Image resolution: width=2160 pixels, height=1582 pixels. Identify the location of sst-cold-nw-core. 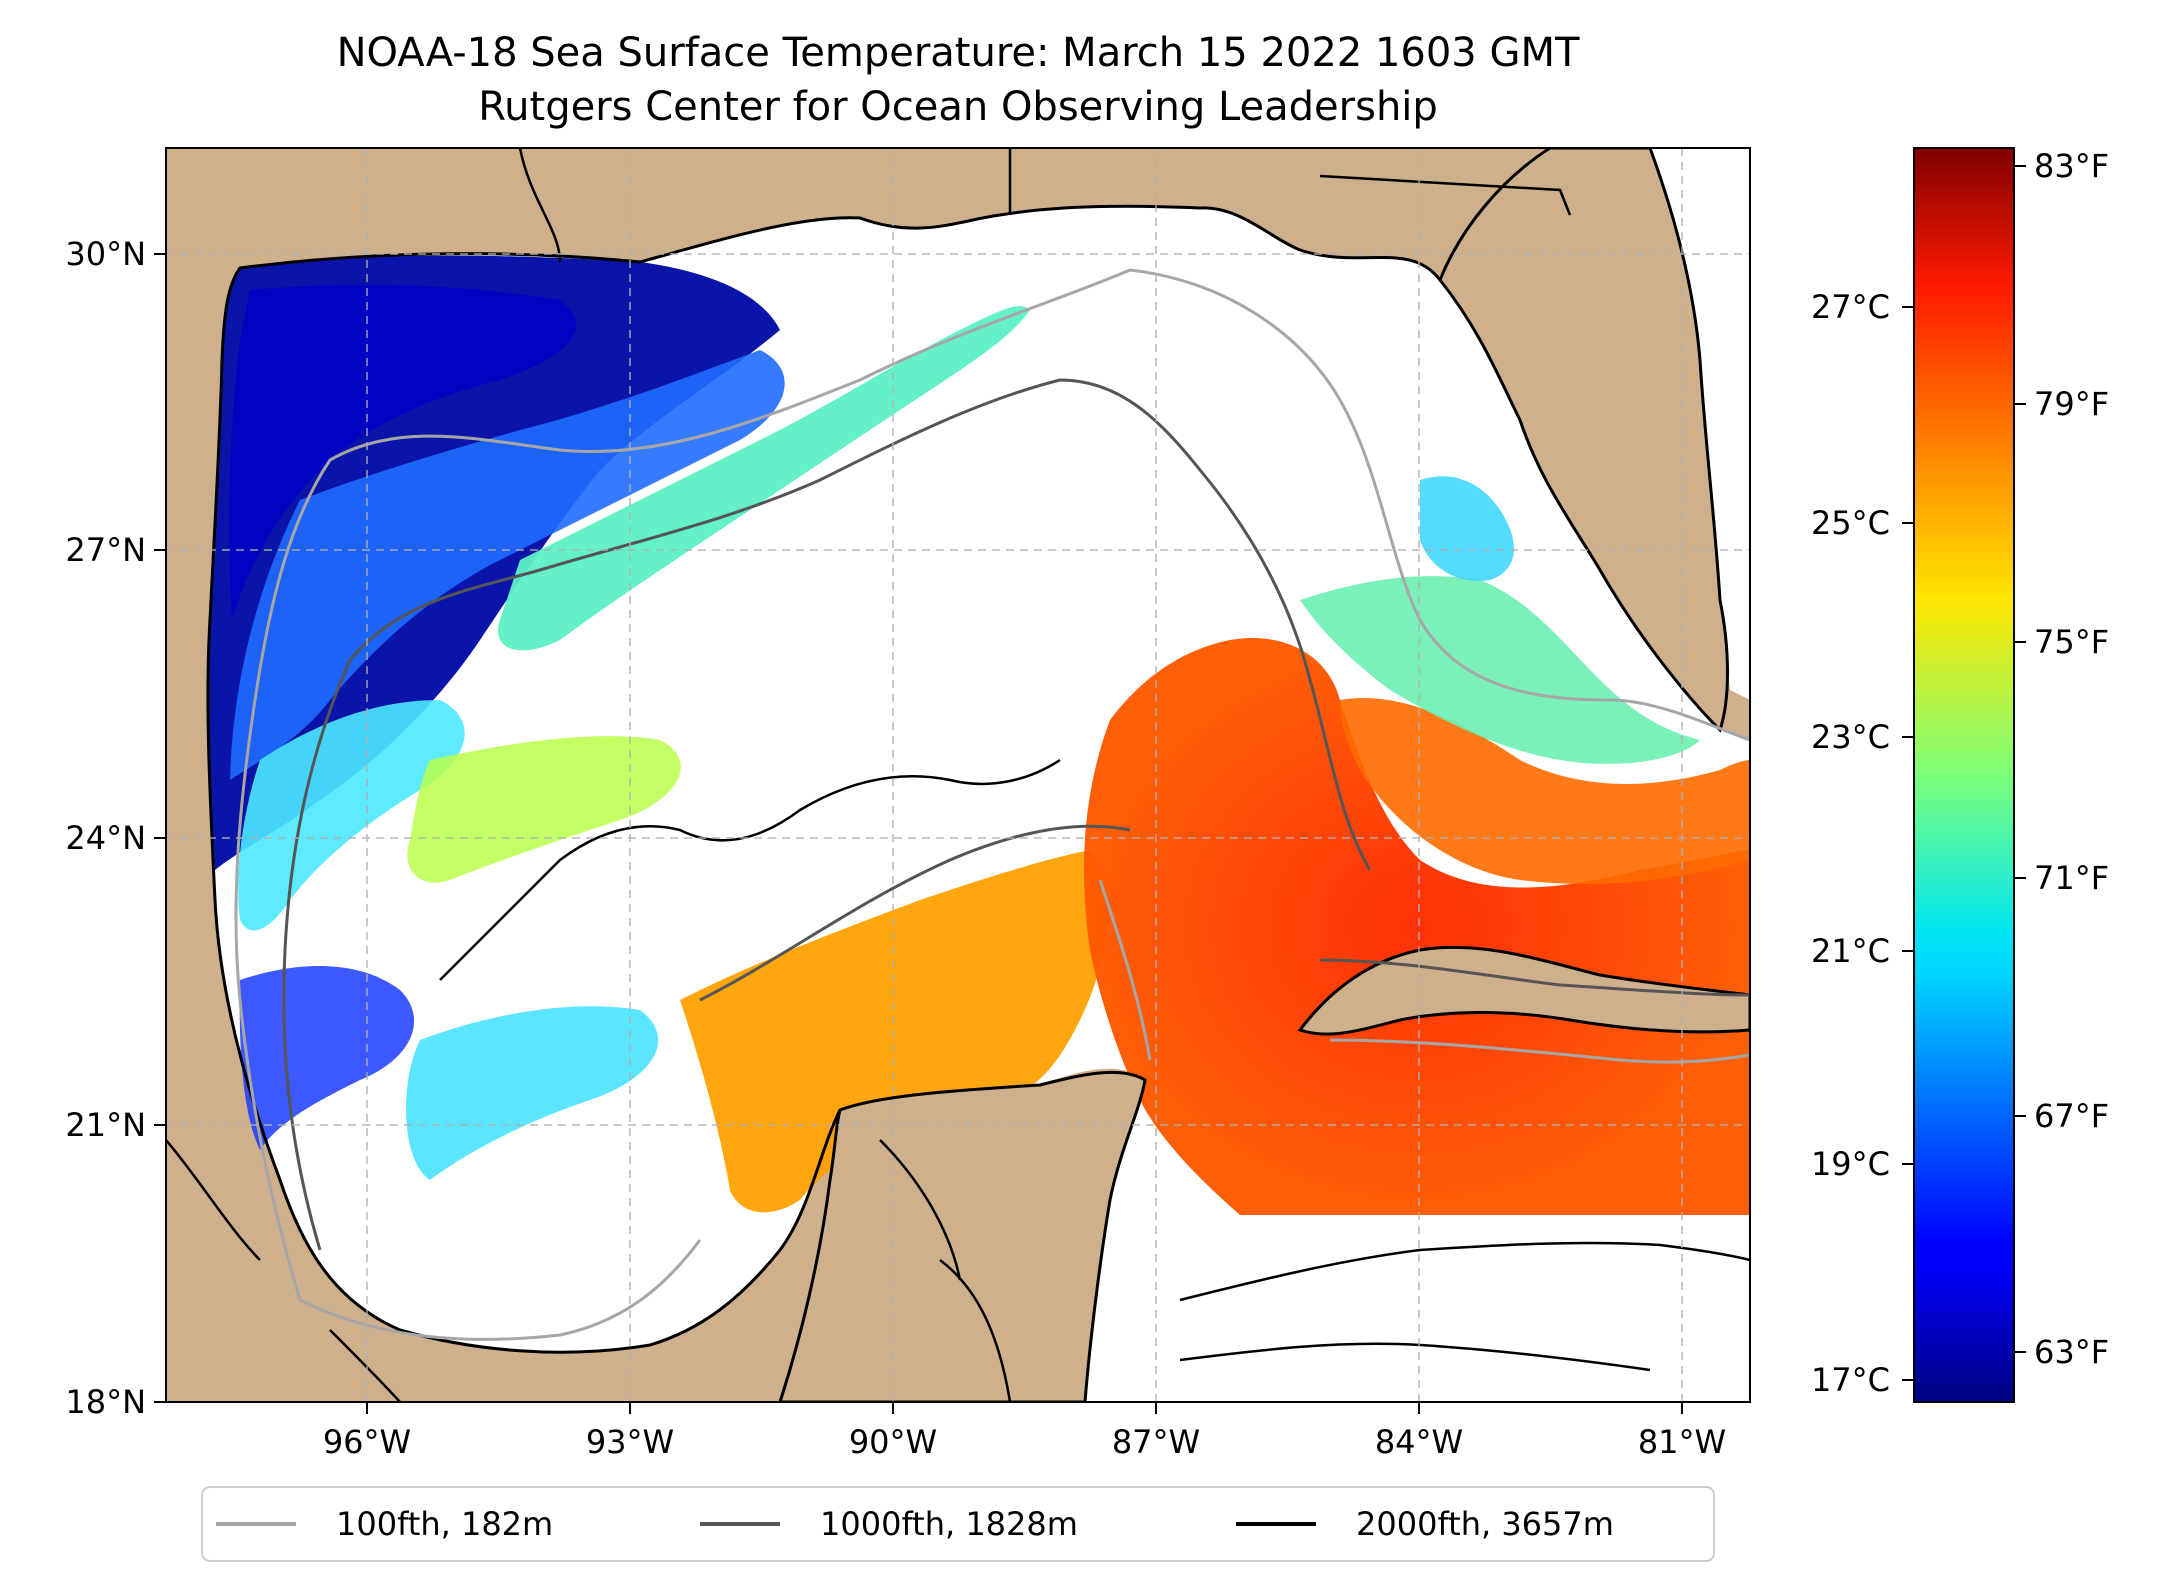
(403, 452).